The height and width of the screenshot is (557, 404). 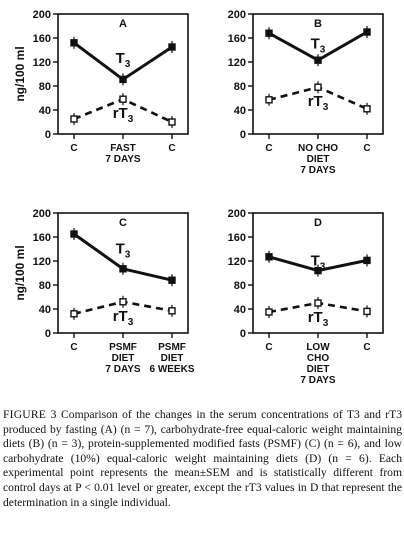 I want to click on x-tick-label: CHO, so click(x=318, y=358).